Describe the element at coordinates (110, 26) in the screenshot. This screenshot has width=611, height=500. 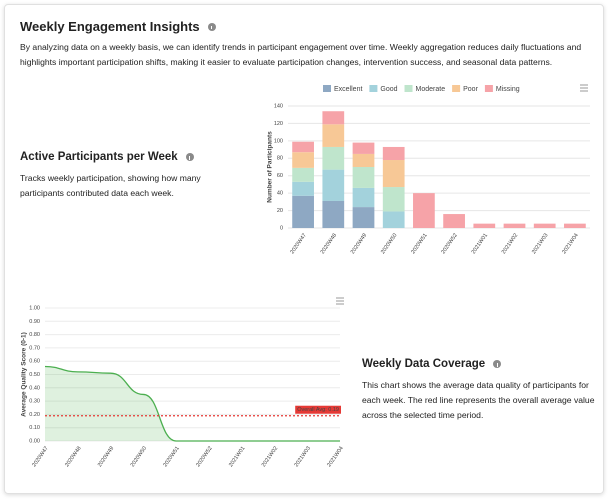
I see `page-title: Weekly Engagement Insights` at that location.